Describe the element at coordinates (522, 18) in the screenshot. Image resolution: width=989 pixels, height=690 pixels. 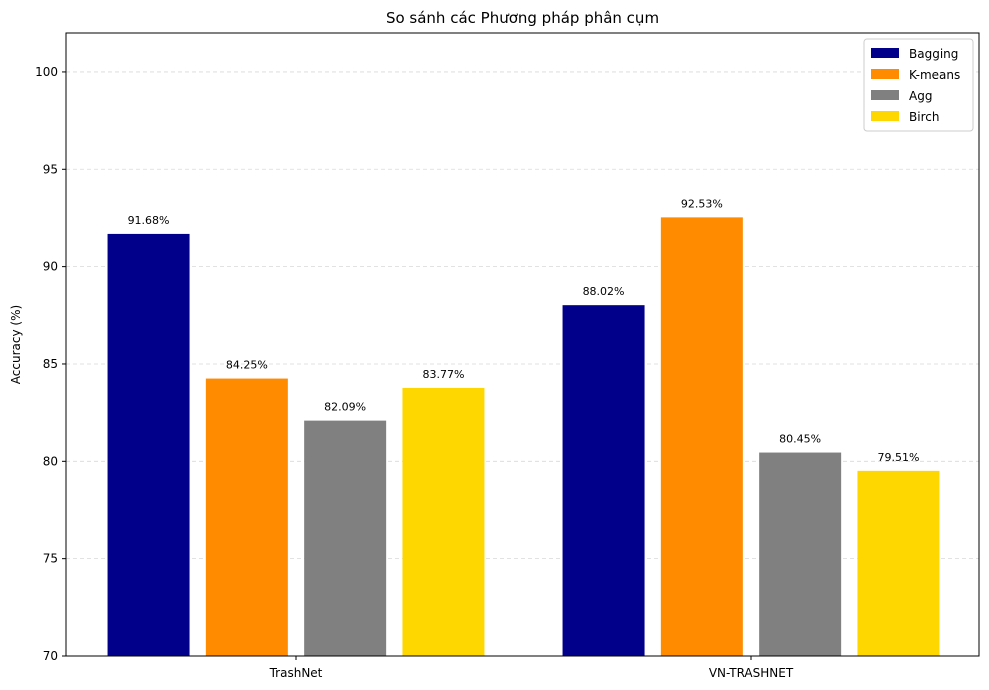
I see `chart-title: So sánh các Phương pháp phân cụm` at that location.